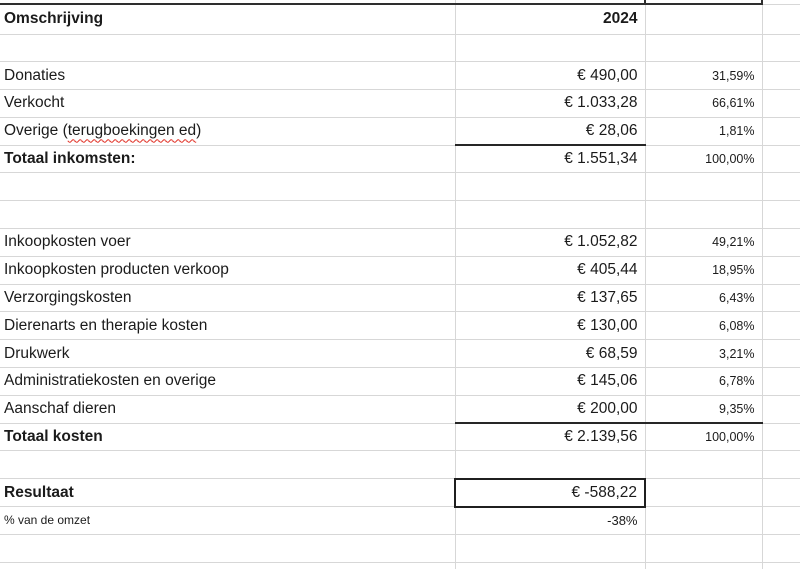 Image resolution: width=800 pixels, height=569 pixels. I want to click on partial-bottom-row, so click(400, 565).